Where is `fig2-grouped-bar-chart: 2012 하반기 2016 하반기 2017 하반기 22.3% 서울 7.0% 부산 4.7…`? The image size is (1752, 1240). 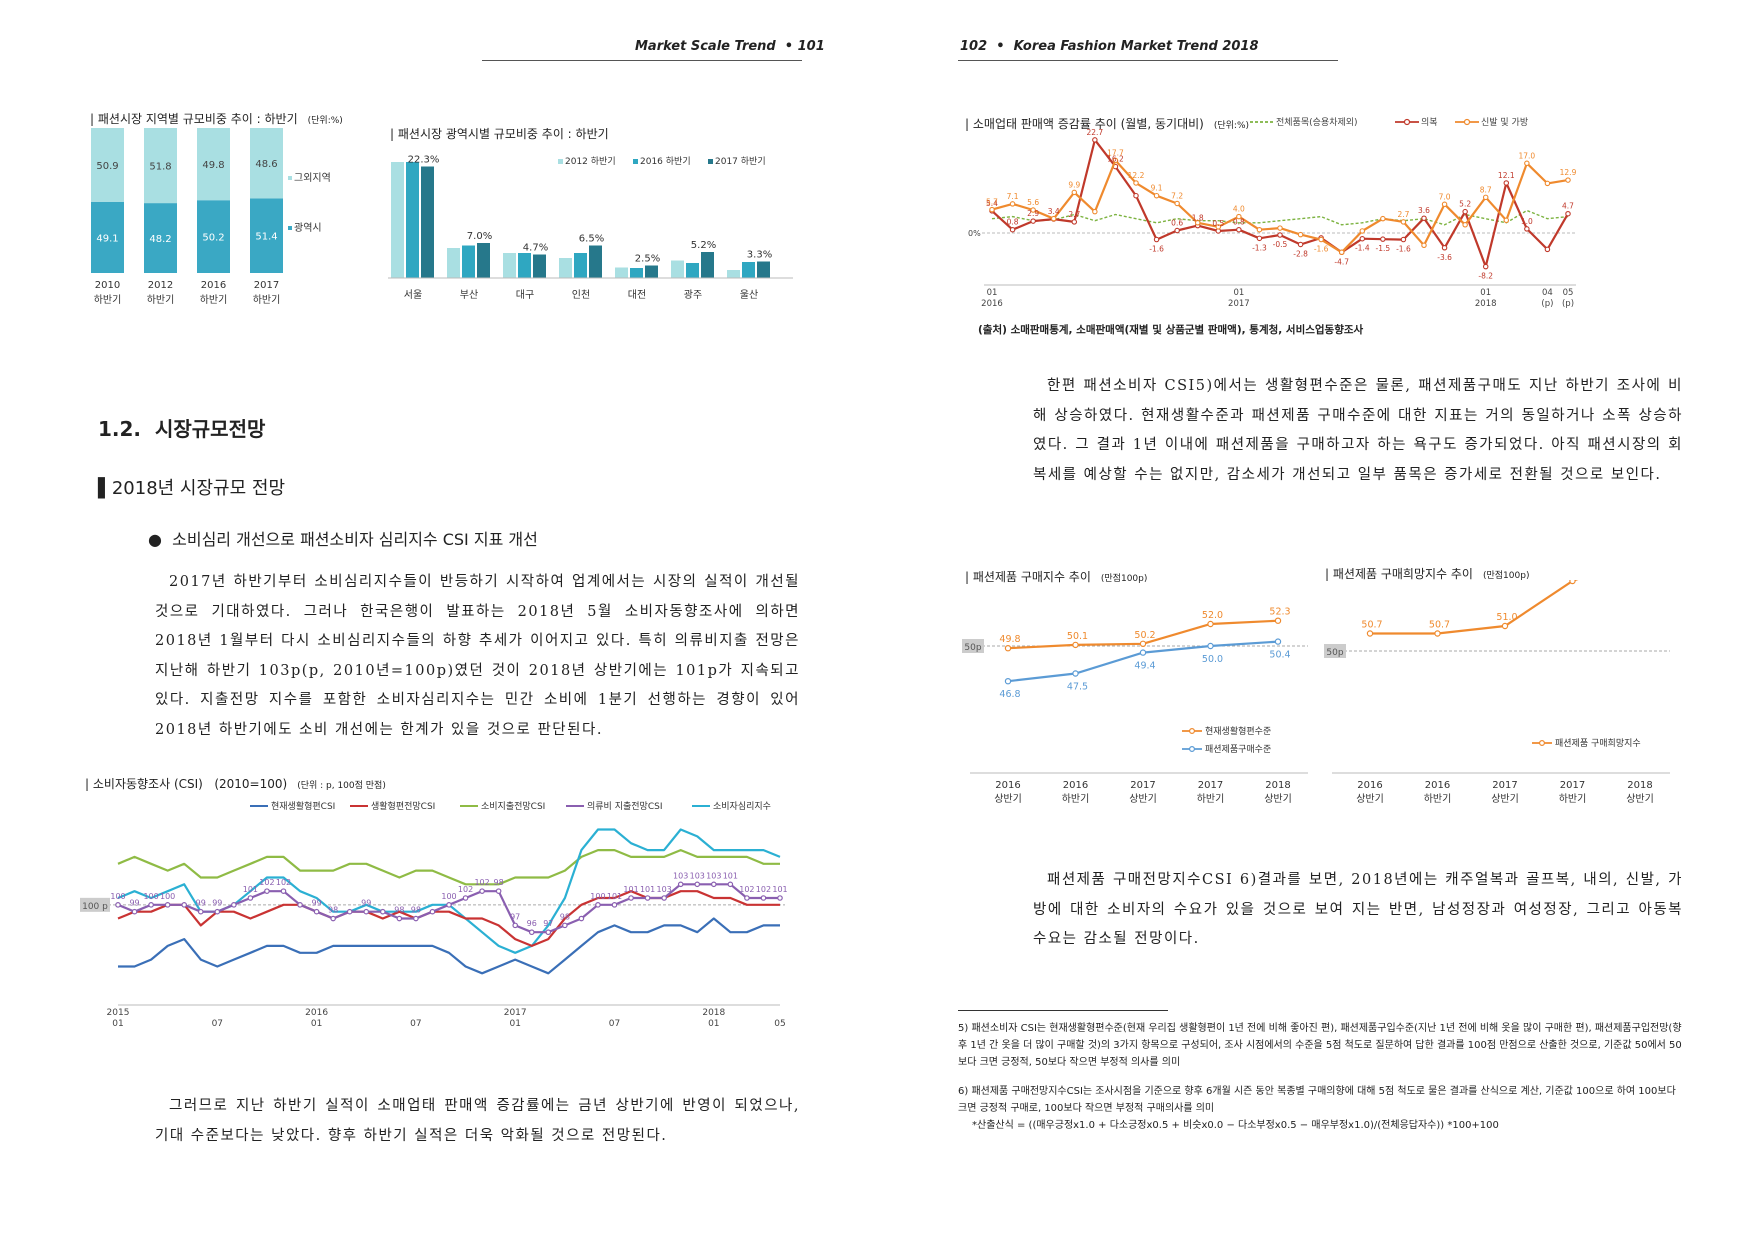 fig2-grouped-bar-chart: 2012 하반기 2016 하반기 2017 하반기 22.3% 서울 7.0% 부산 4.7… is located at coordinates (590, 228).